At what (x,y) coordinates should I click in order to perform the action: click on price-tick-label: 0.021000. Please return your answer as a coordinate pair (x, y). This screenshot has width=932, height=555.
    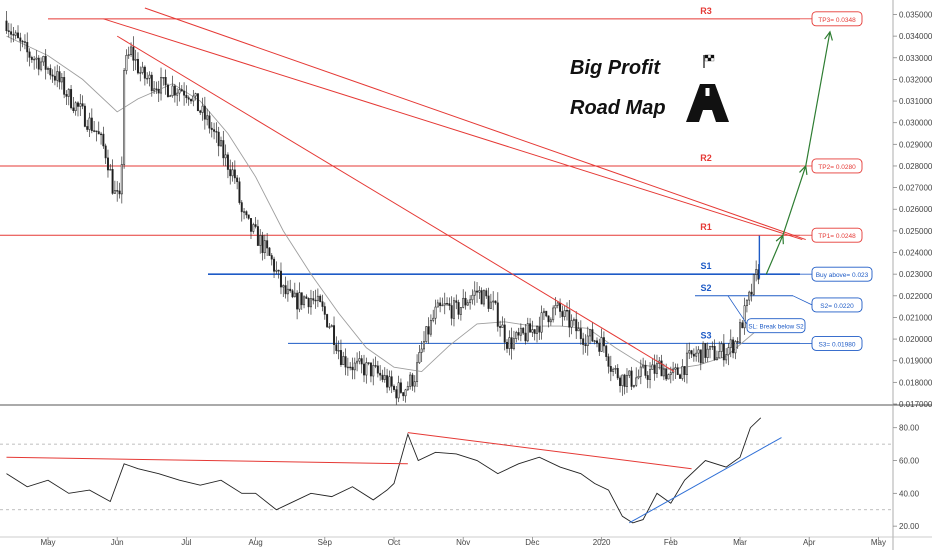
    Looking at the image, I should click on (915, 317).